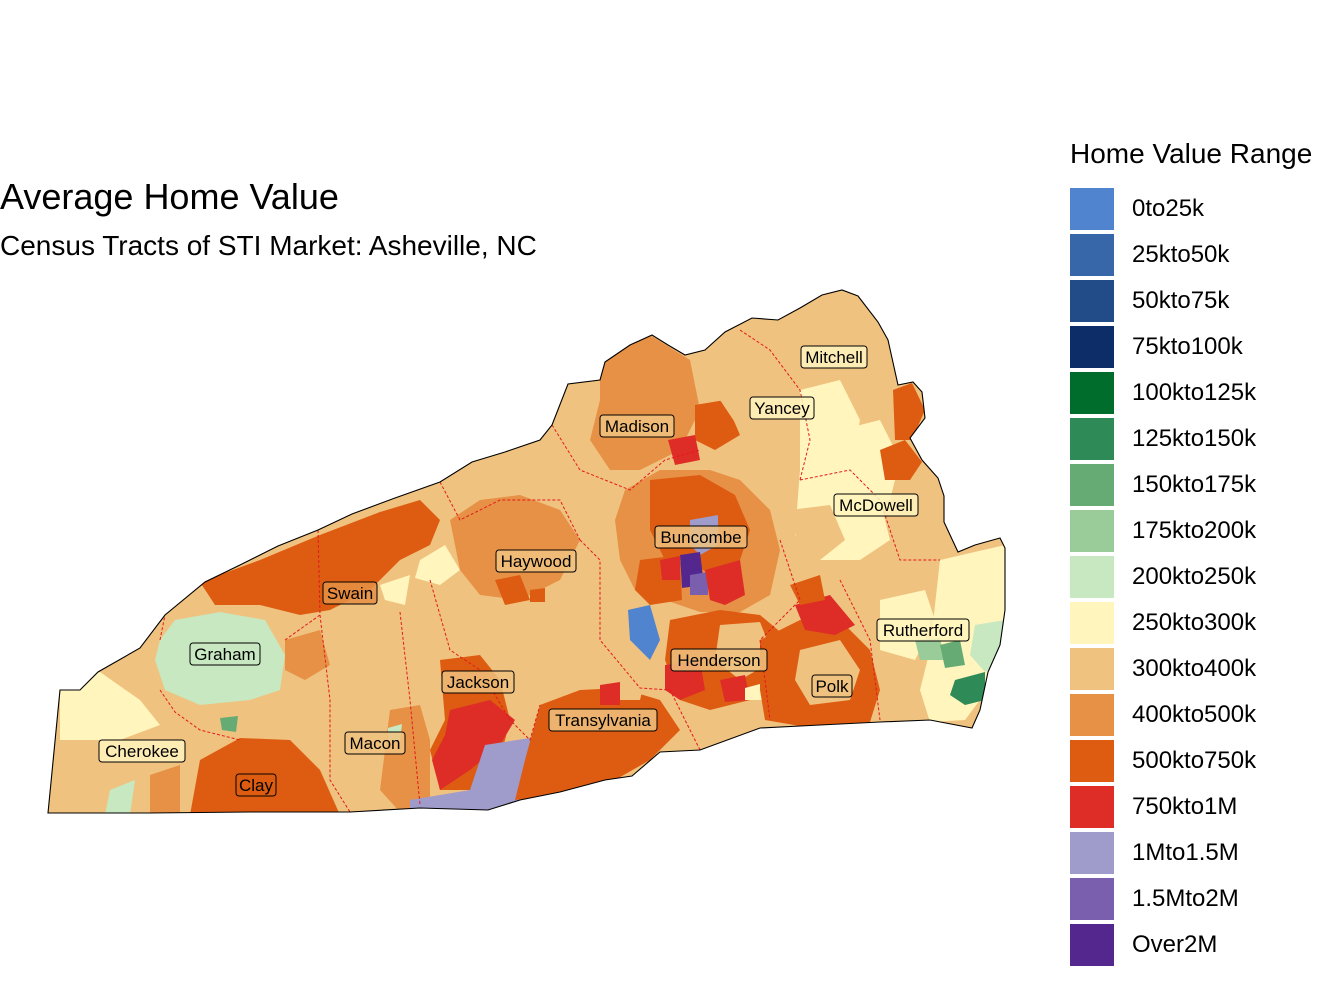  Describe the element at coordinates (1185, 806) in the screenshot. I see `legend-label: 750kto1M` at that location.